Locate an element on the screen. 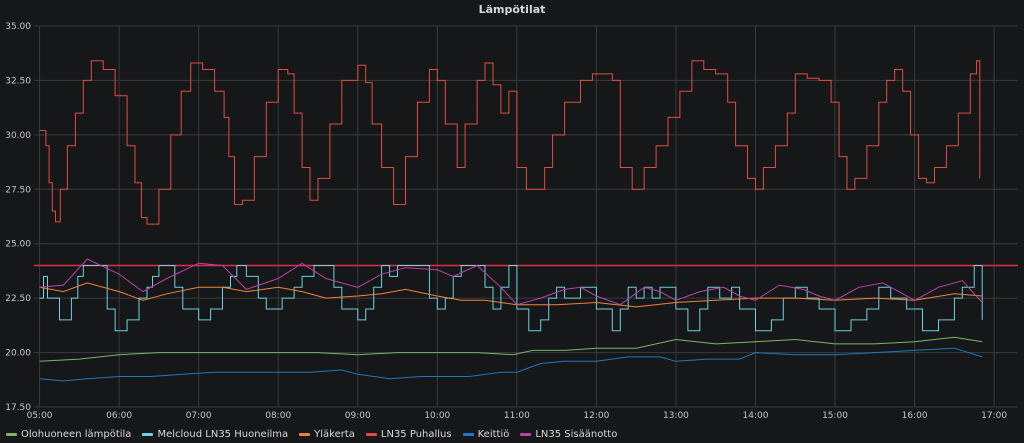  legend-label: LN35 Sisäänotto is located at coordinates (576, 434).